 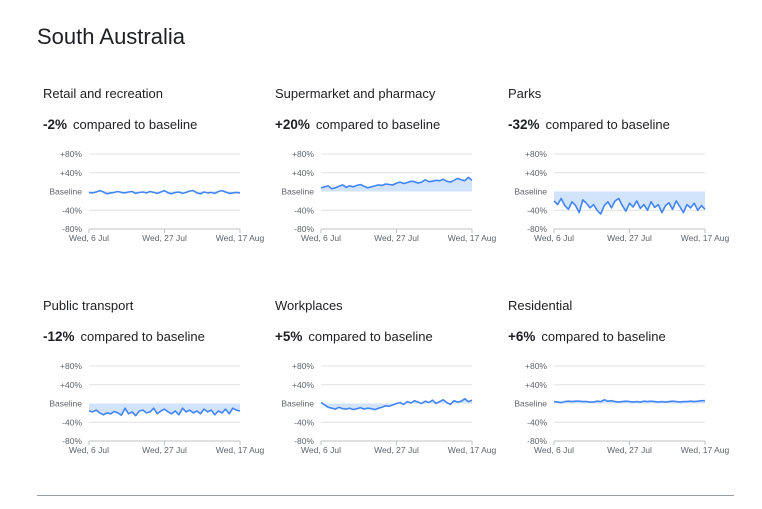 I want to click on change-summary: -32% compared to baseline, so click(x=589, y=124).